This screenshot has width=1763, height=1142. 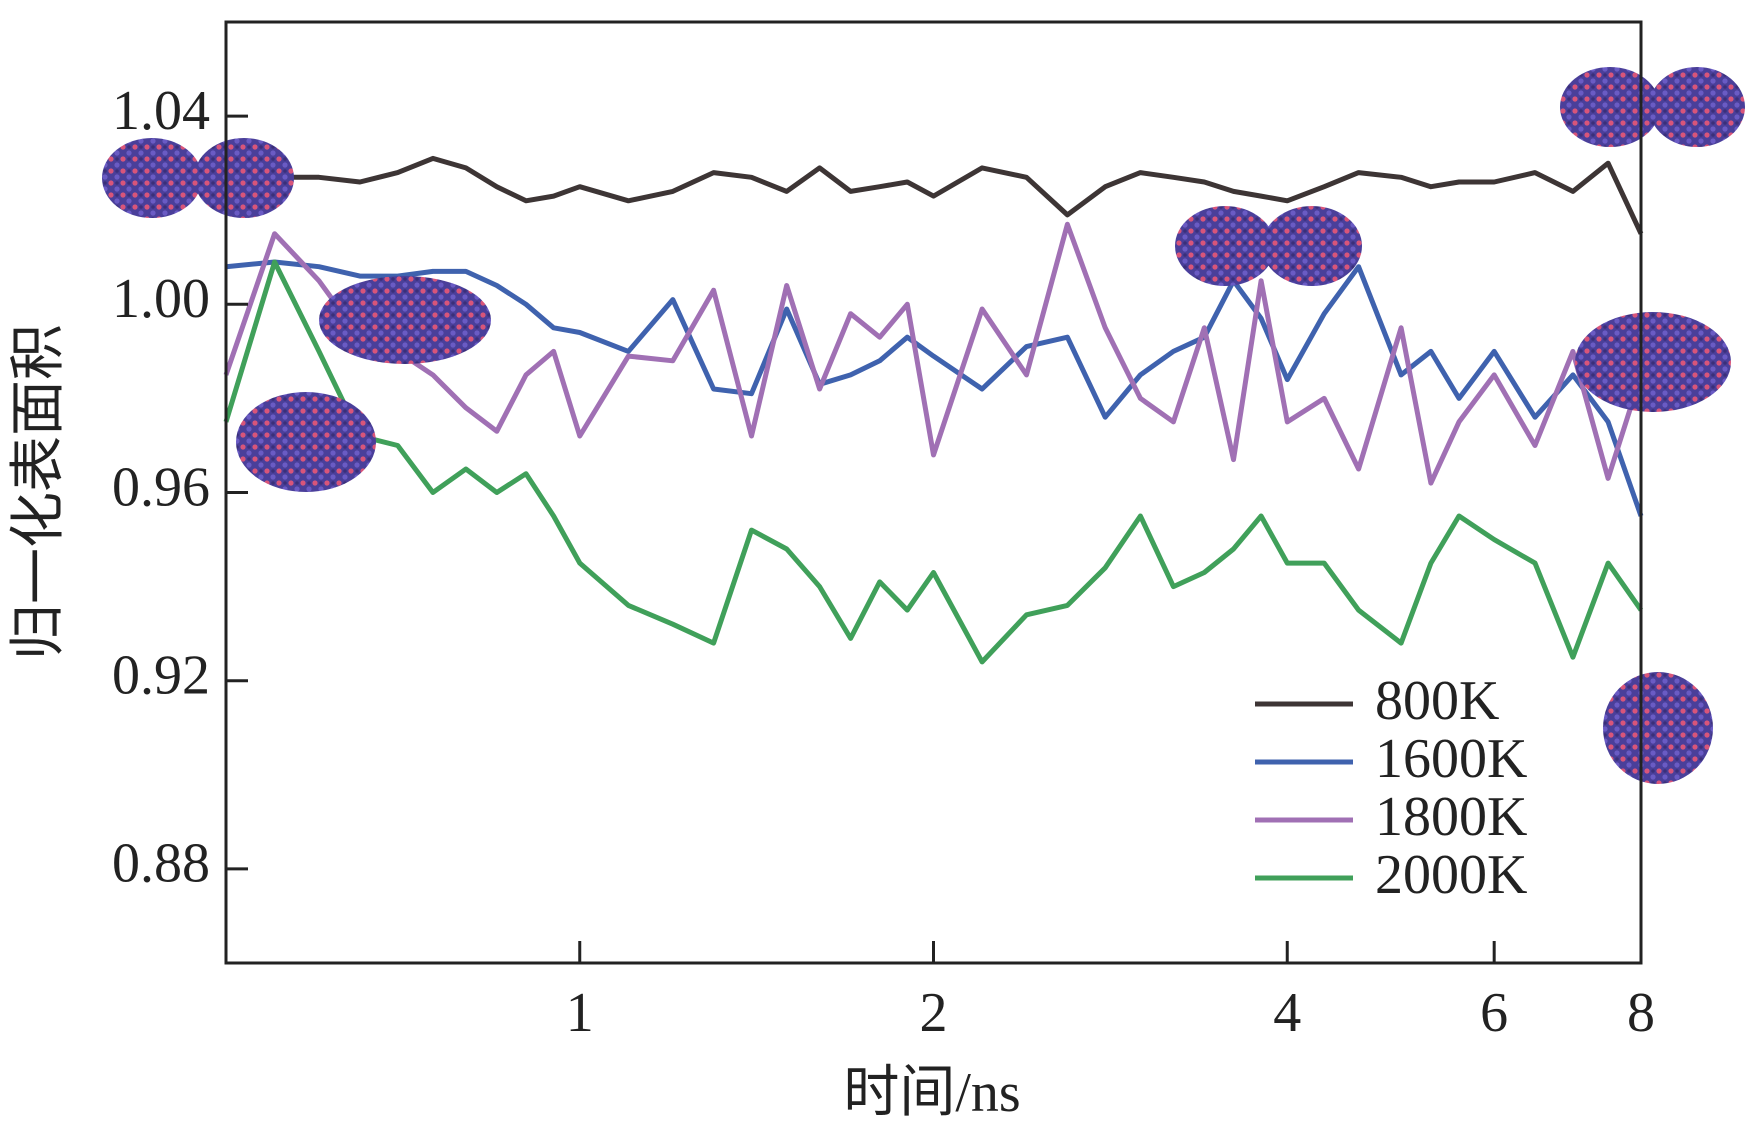 What do you see at coordinates (161, 111) in the screenshot?
I see `y-tick-label: 1.04` at bounding box center [161, 111].